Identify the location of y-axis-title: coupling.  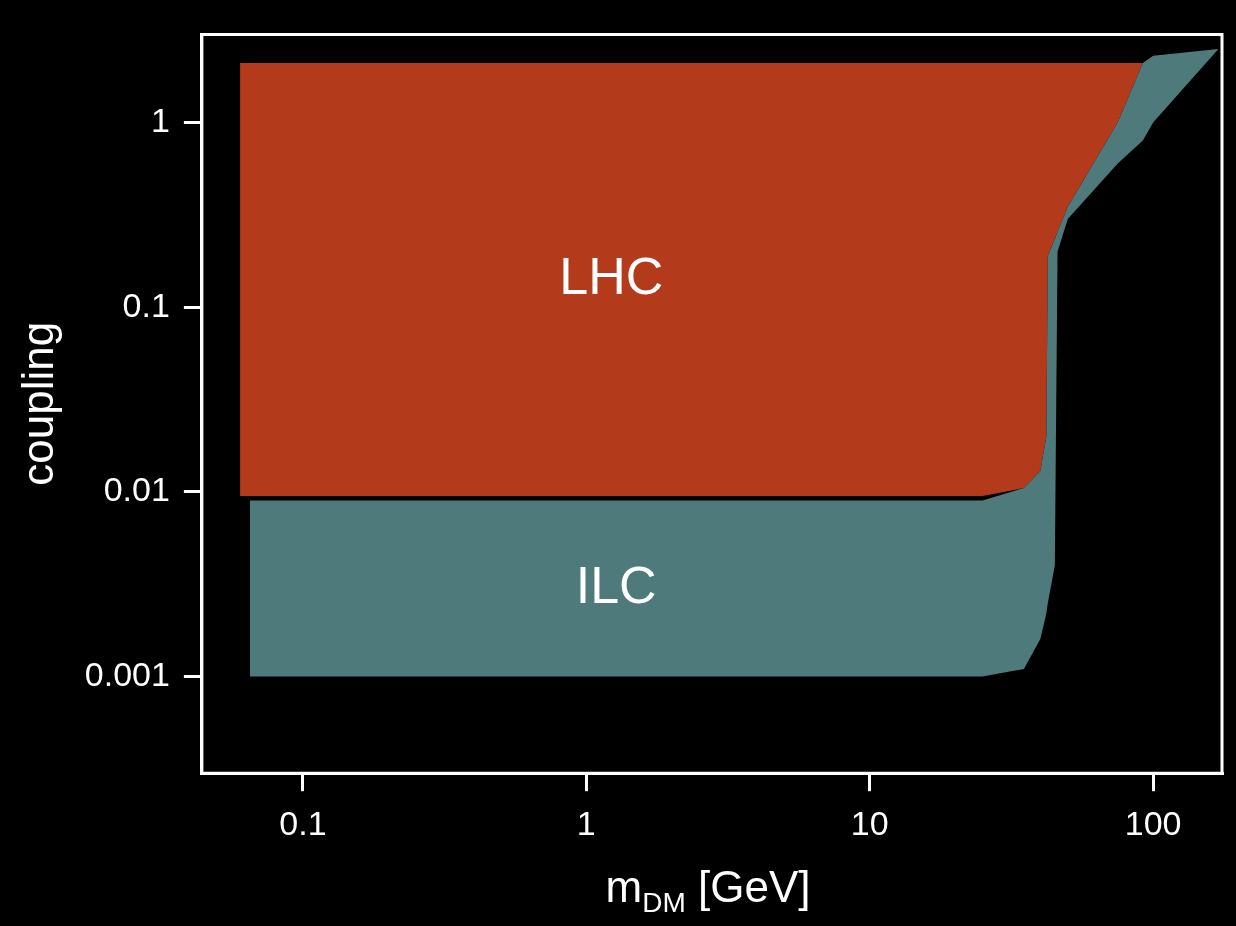
(37, 403).